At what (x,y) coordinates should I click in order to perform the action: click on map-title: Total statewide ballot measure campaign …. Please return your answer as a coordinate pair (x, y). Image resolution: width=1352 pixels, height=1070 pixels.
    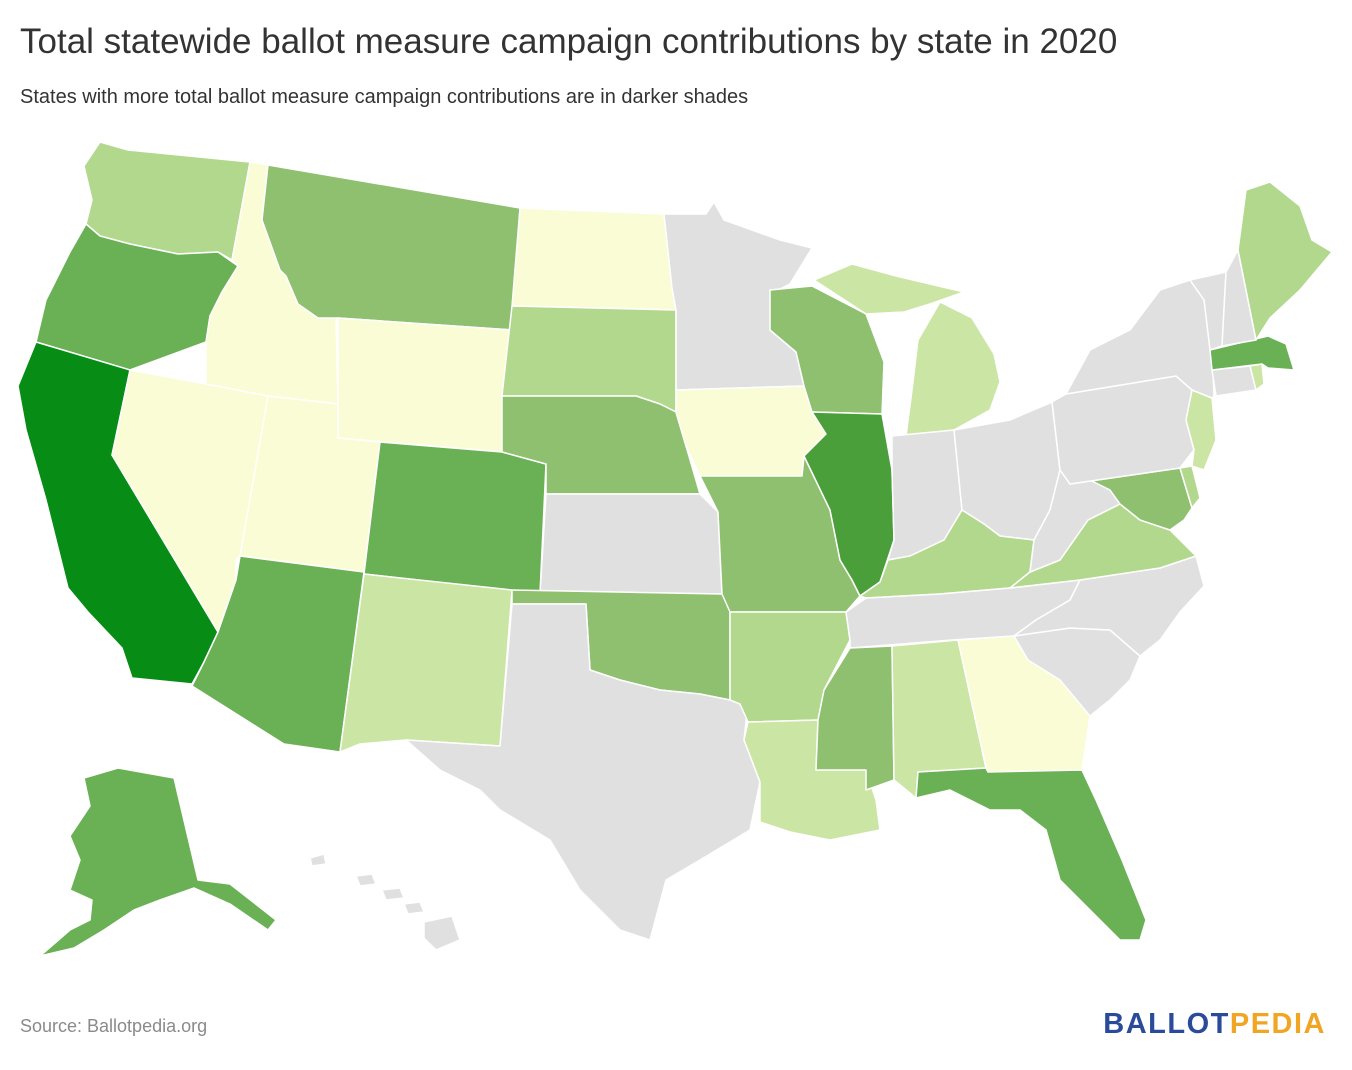
    Looking at the image, I should click on (569, 41).